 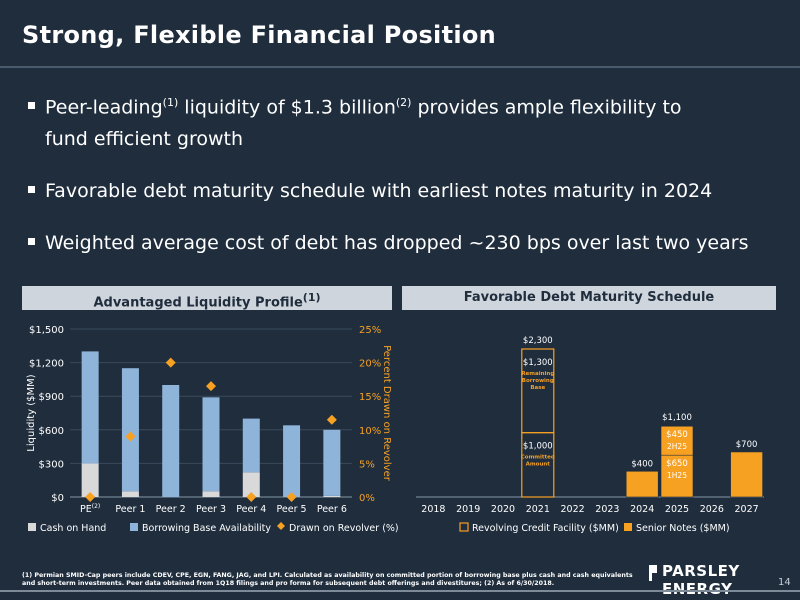 I want to click on legend-label: Senior Notes ($MM), so click(x=683, y=528).